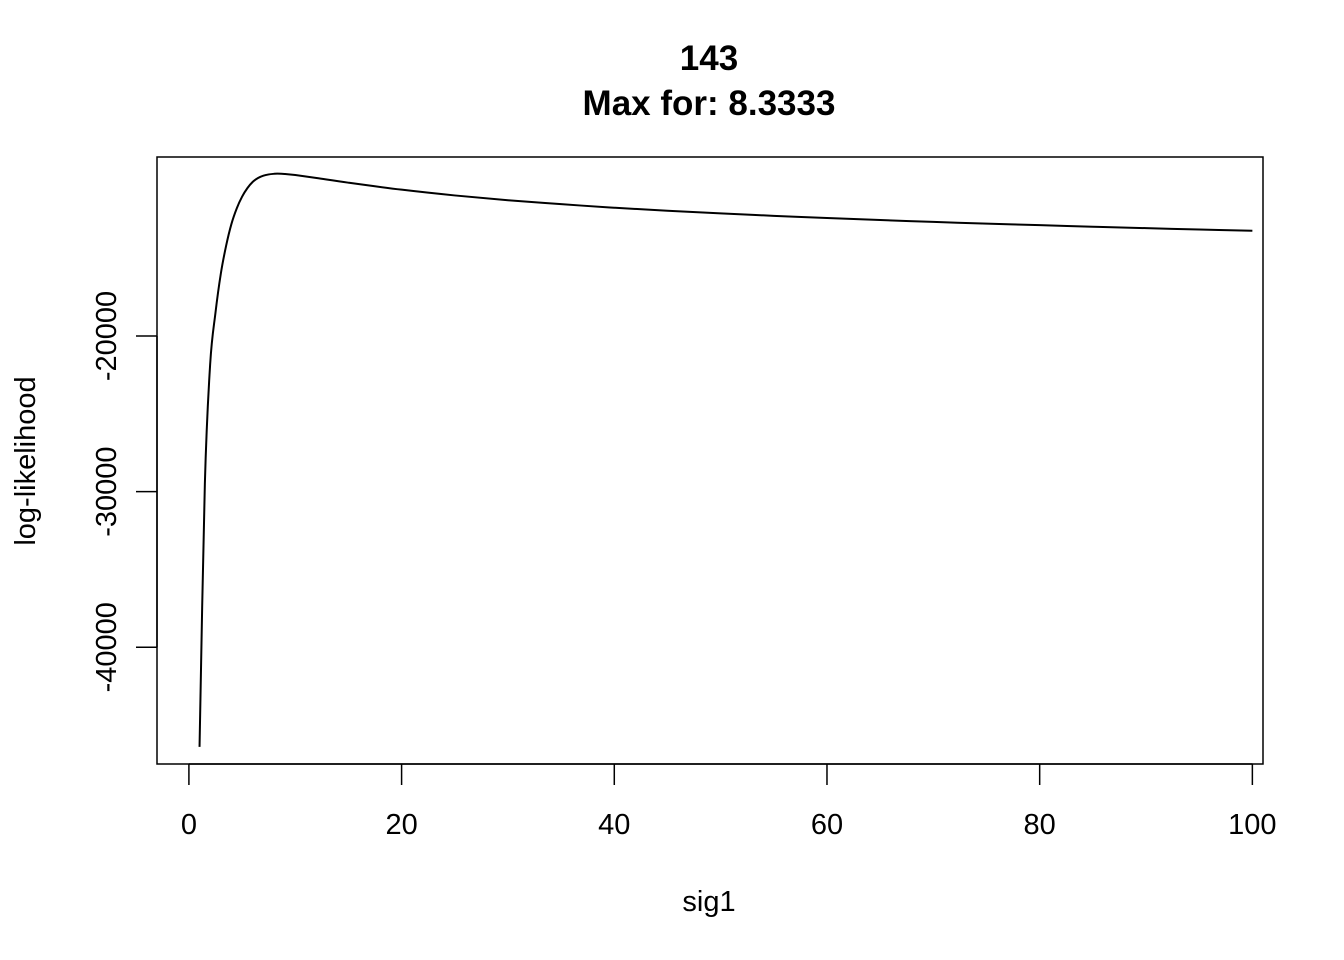 The image size is (1344, 960). What do you see at coordinates (729, 802) in the screenshot?
I see `x-axis: 0 20 40 60 80 100` at bounding box center [729, 802].